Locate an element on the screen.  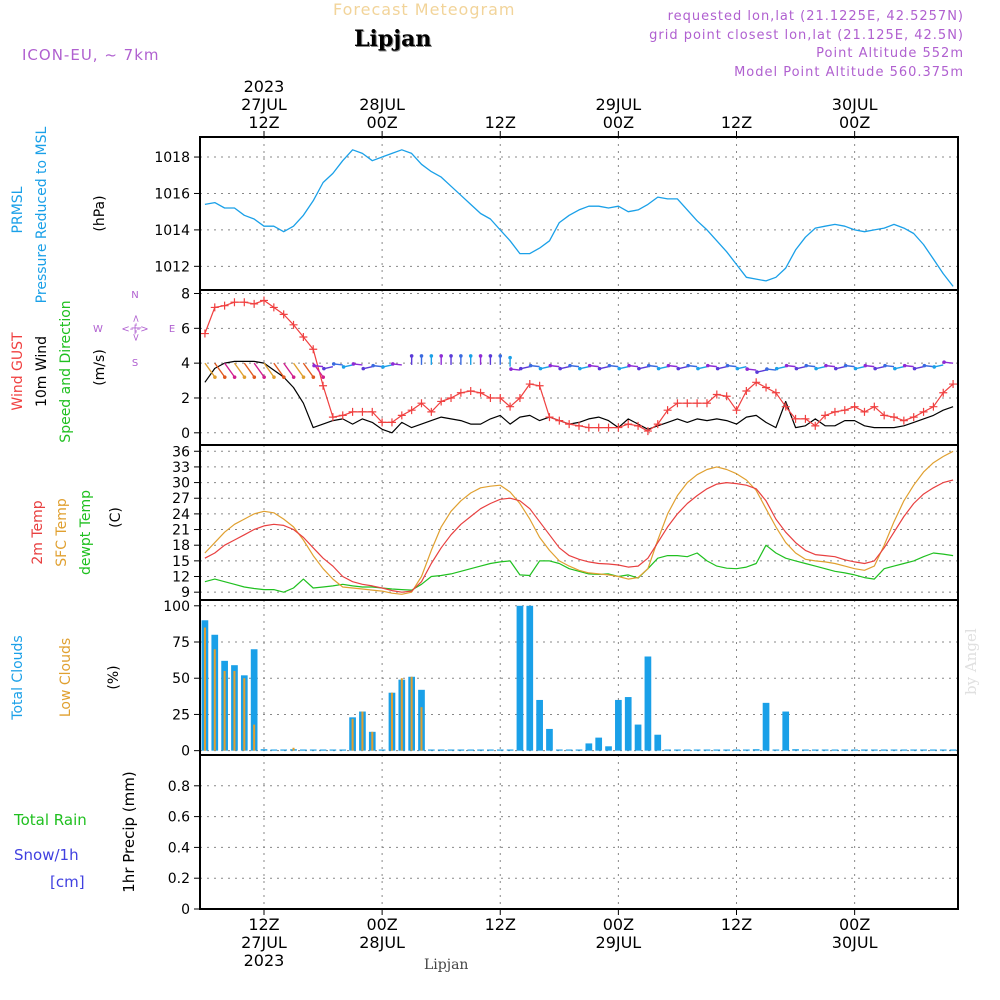
ytick-label: 50 is located at coordinates (181, 679).